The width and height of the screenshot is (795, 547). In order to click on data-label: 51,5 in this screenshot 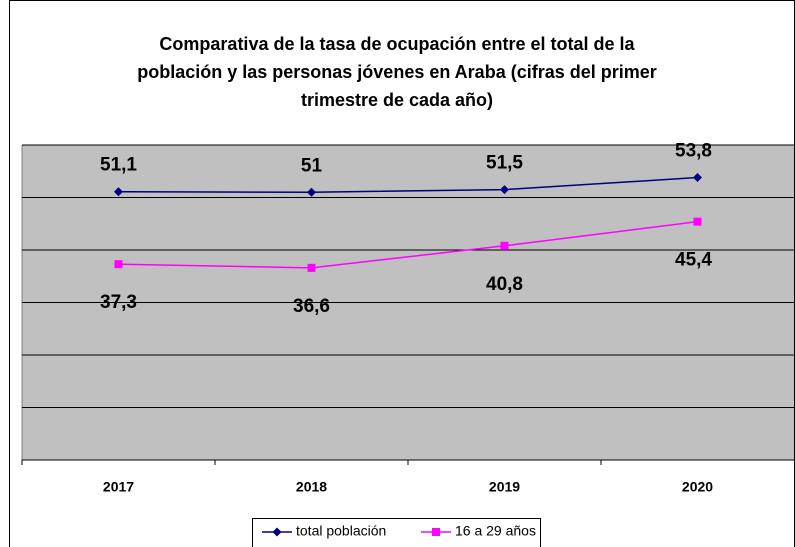, I will do `click(504, 163)`.